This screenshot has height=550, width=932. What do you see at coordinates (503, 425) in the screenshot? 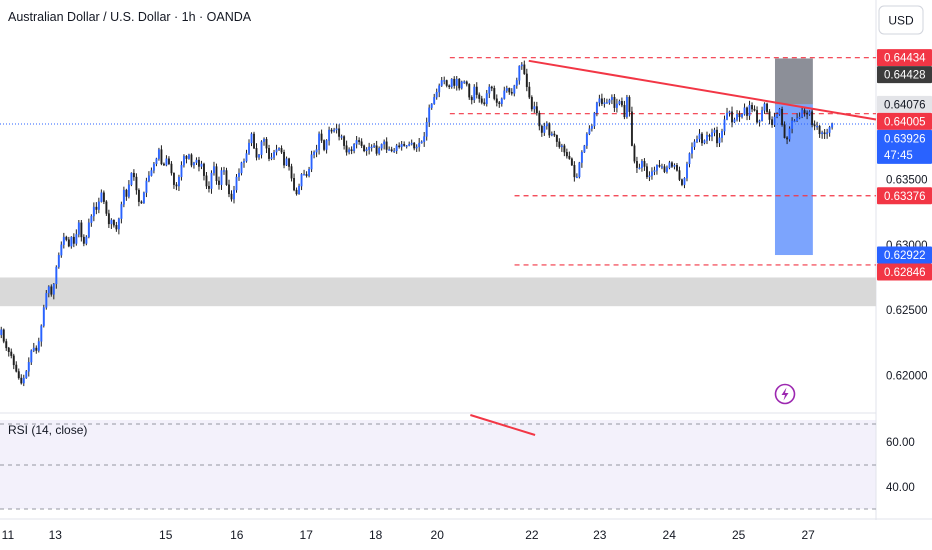
I see `rsi-trendline` at bounding box center [503, 425].